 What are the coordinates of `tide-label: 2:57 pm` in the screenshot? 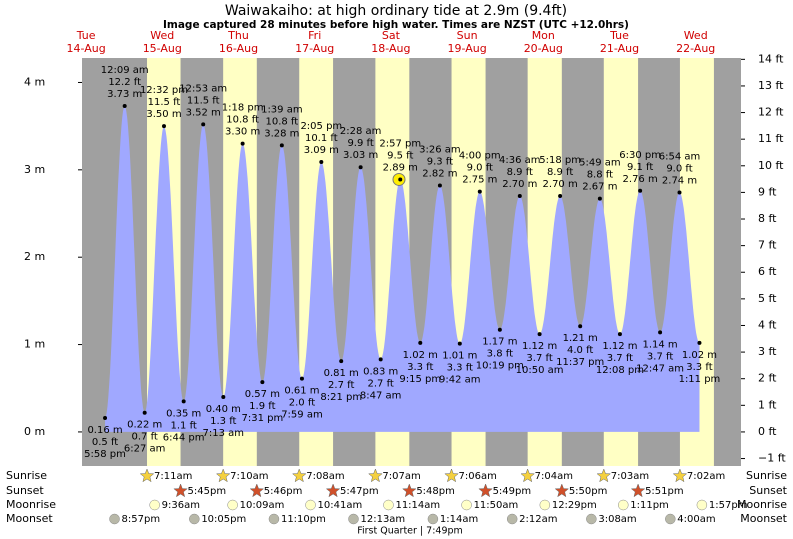 It's located at (400, 143).